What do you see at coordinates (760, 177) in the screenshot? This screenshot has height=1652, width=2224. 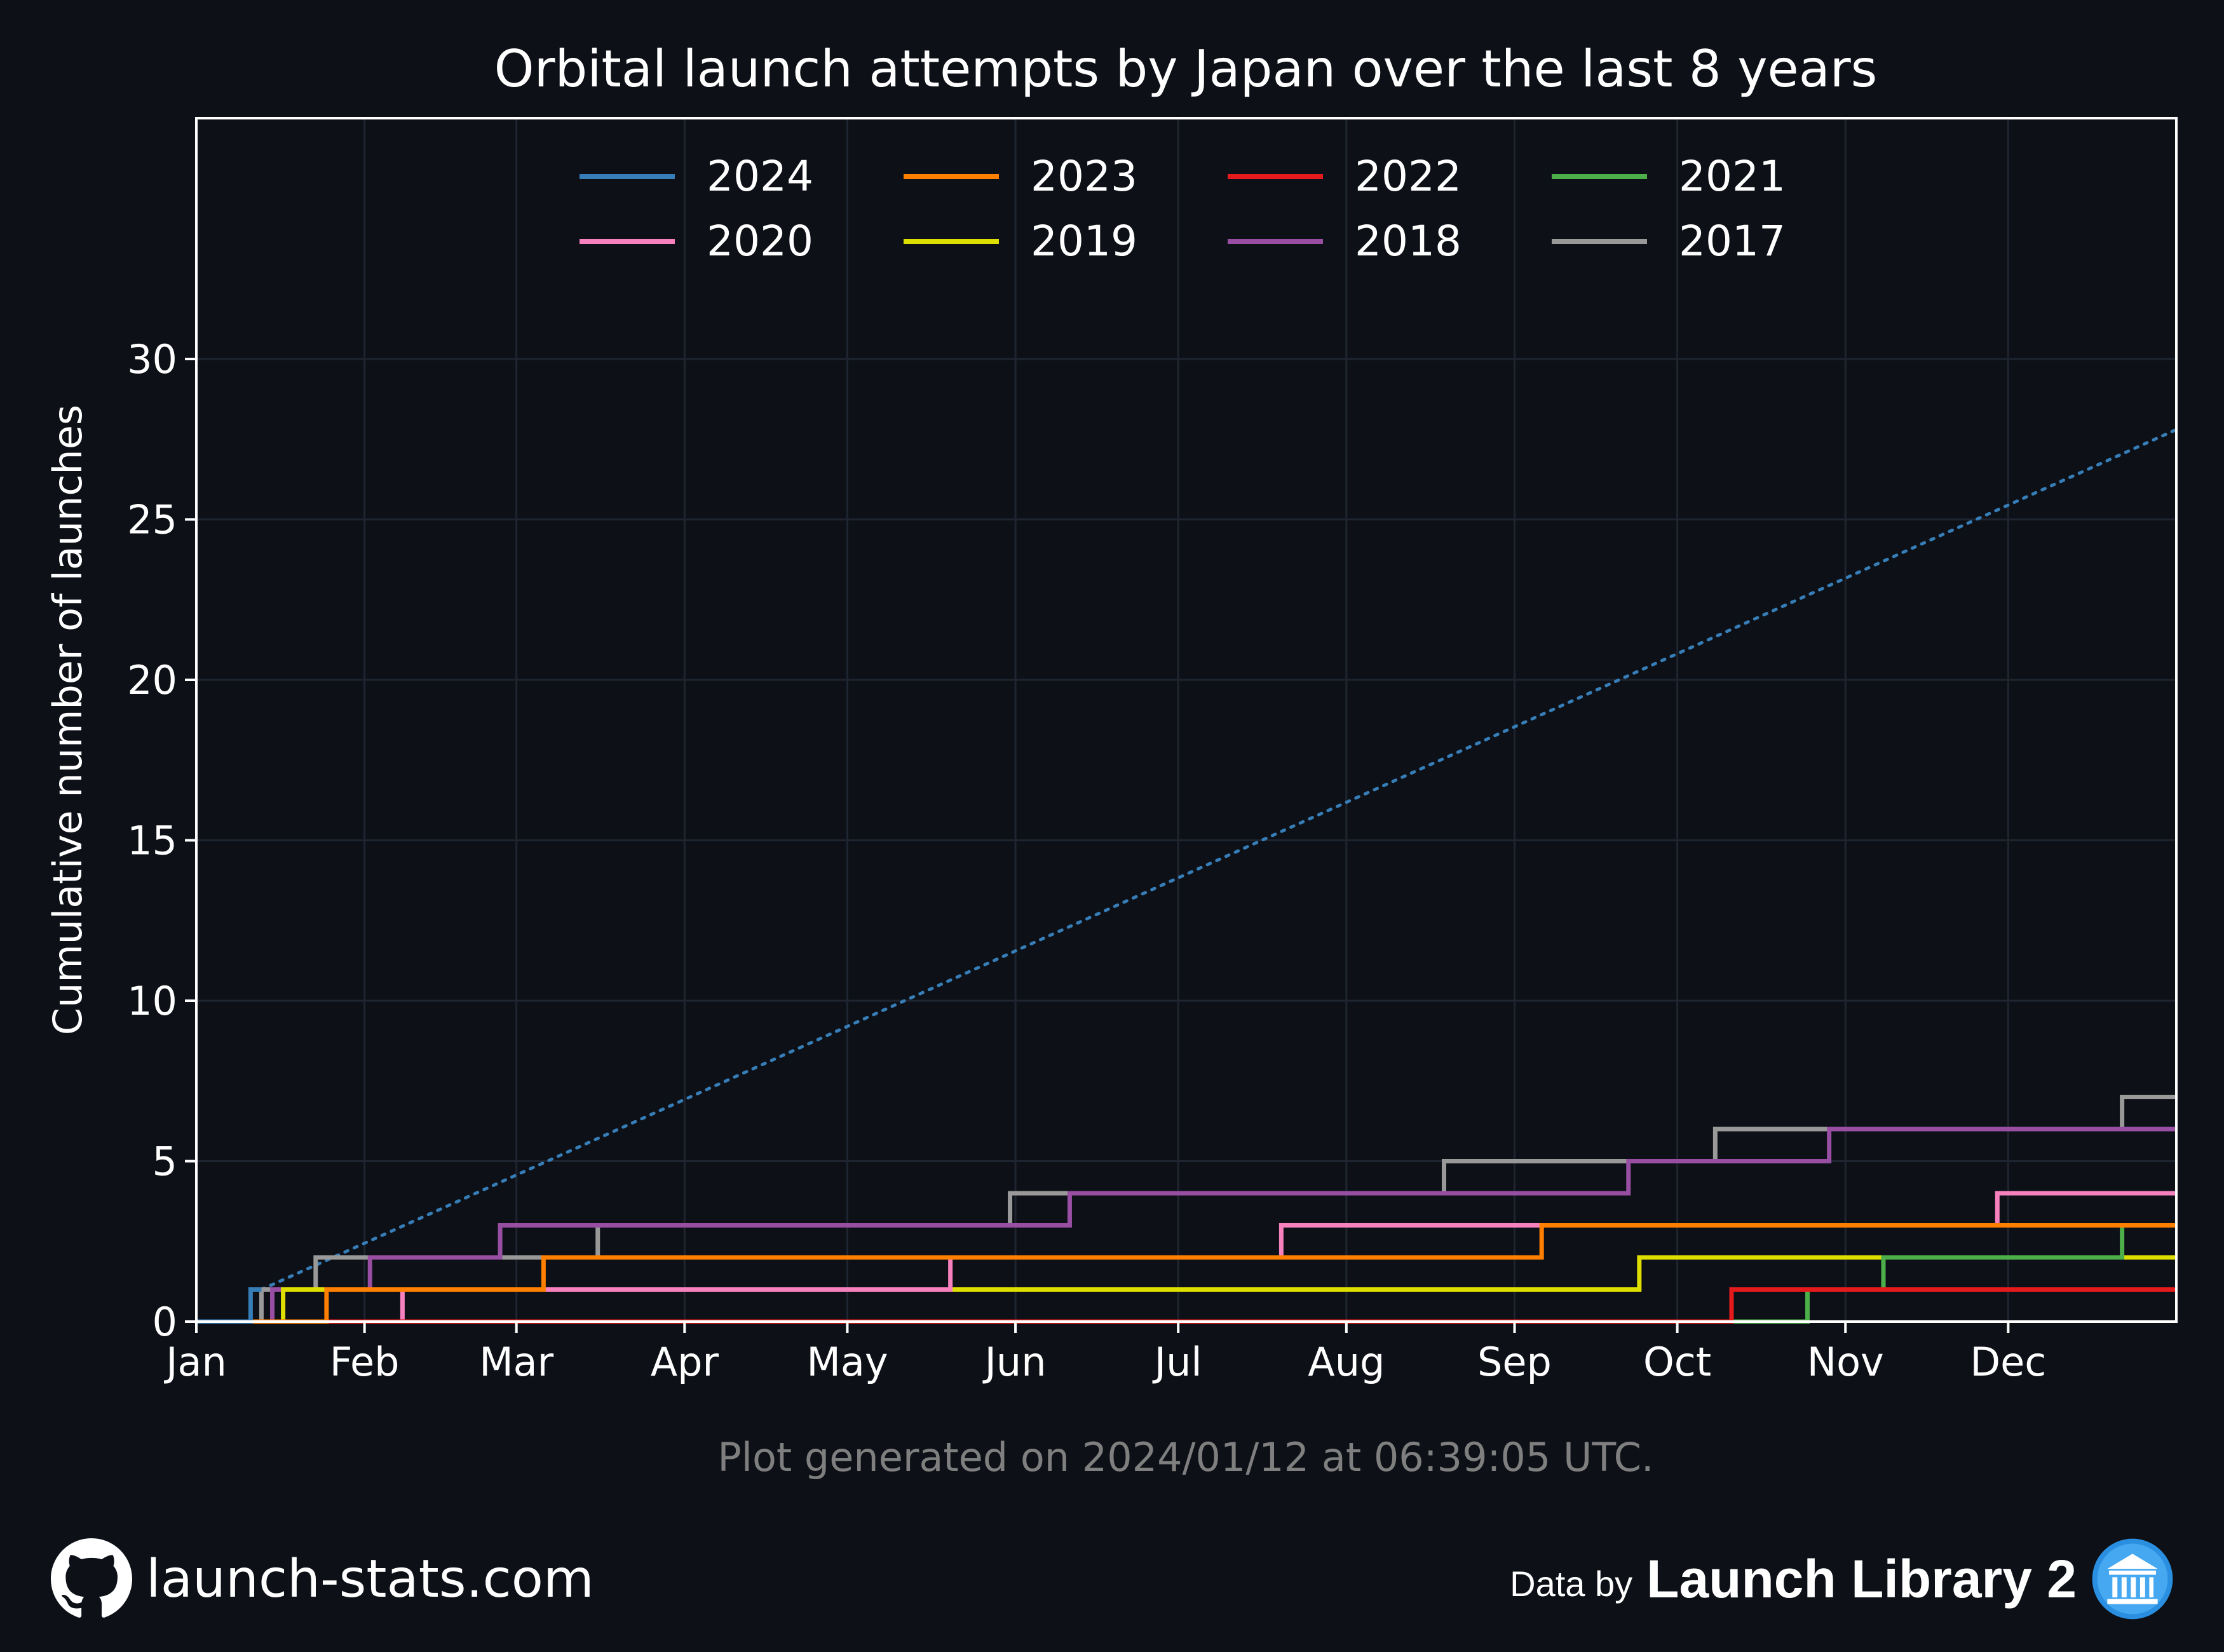 I see `legend-label: 2024` at bounding box center [760, 177].